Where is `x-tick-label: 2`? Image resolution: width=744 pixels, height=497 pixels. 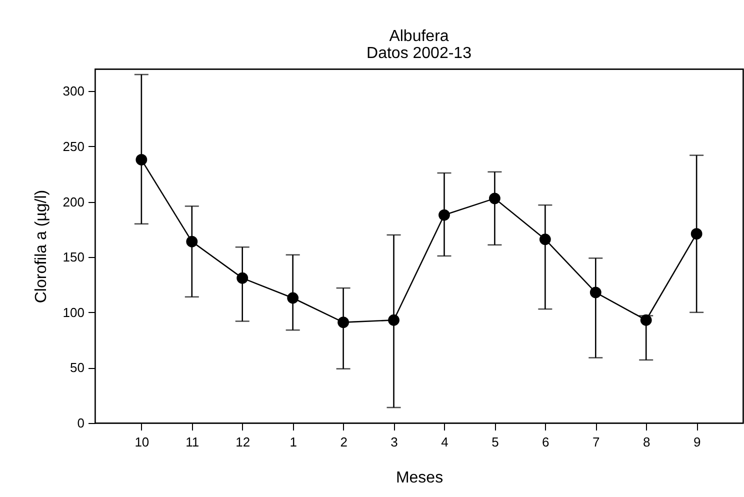 x-tick-label: 2 is located at coordinates (344, 442).